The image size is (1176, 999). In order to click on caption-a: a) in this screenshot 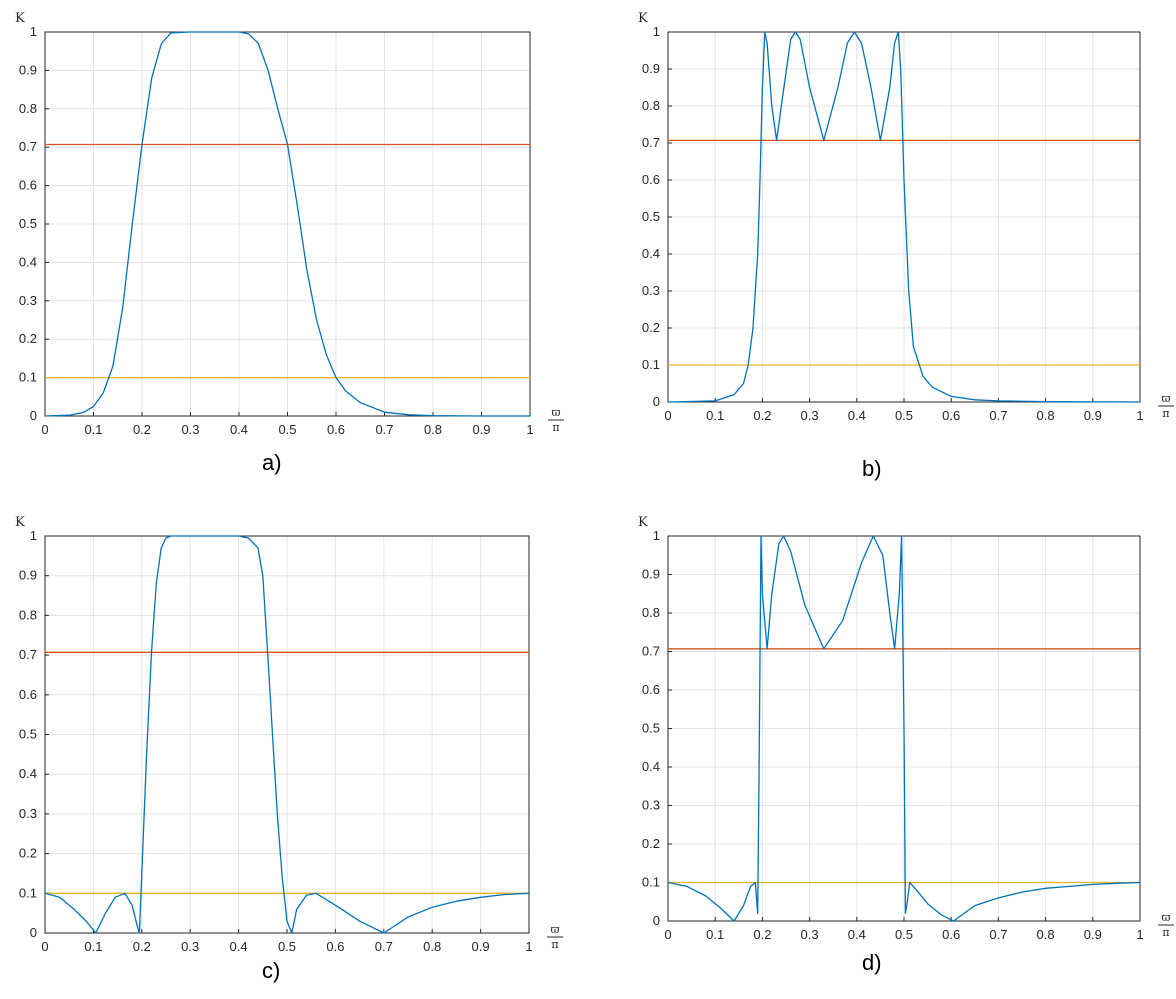, I will do `click(272, 462)`.